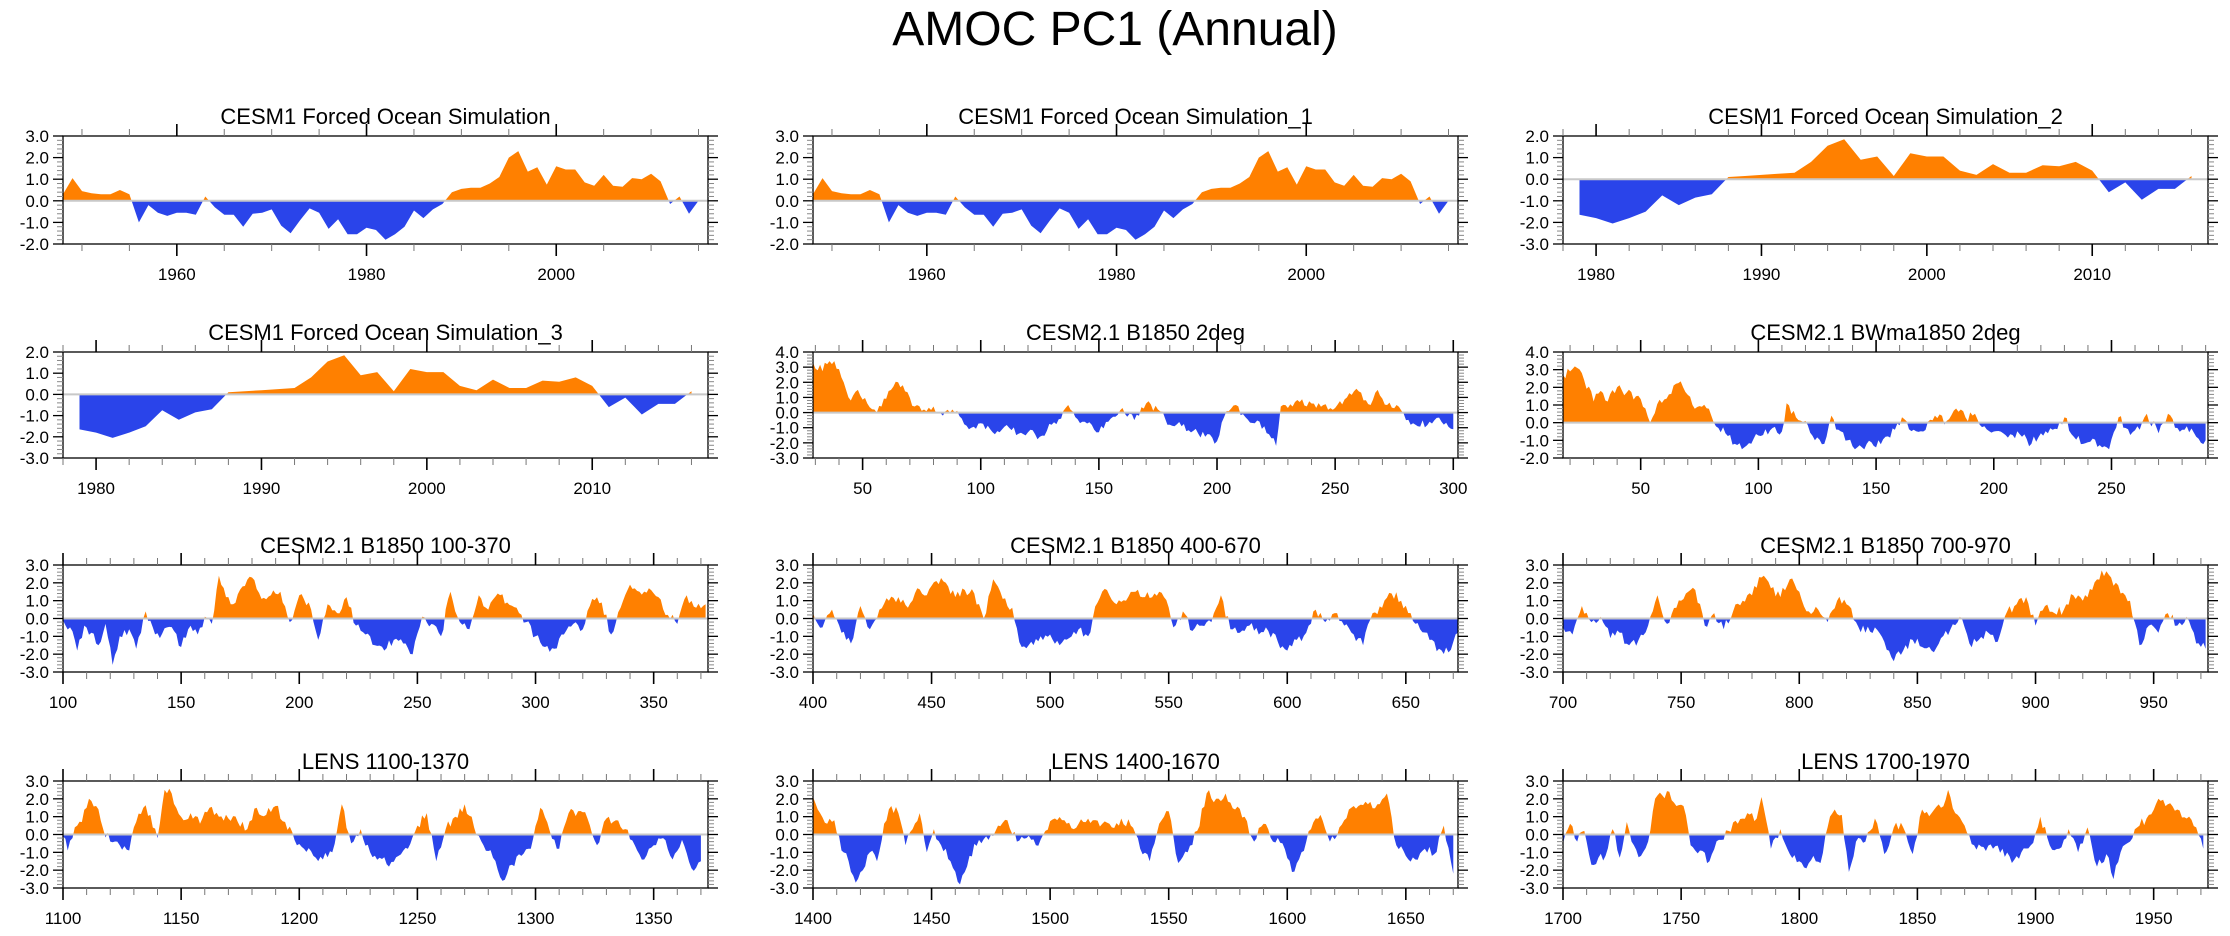  What do you see at coordinates (385, 545) in the screenshot?
I see `panel-title: CESM2.1 B1850 100-370` at bounding box center [385, 545].